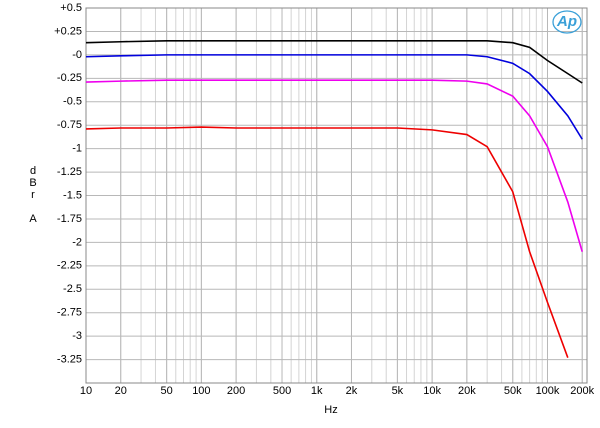 The height and width of the screenshot is (428, 600). I want to click on y-tick-label: +0.25, so click(68, 31).